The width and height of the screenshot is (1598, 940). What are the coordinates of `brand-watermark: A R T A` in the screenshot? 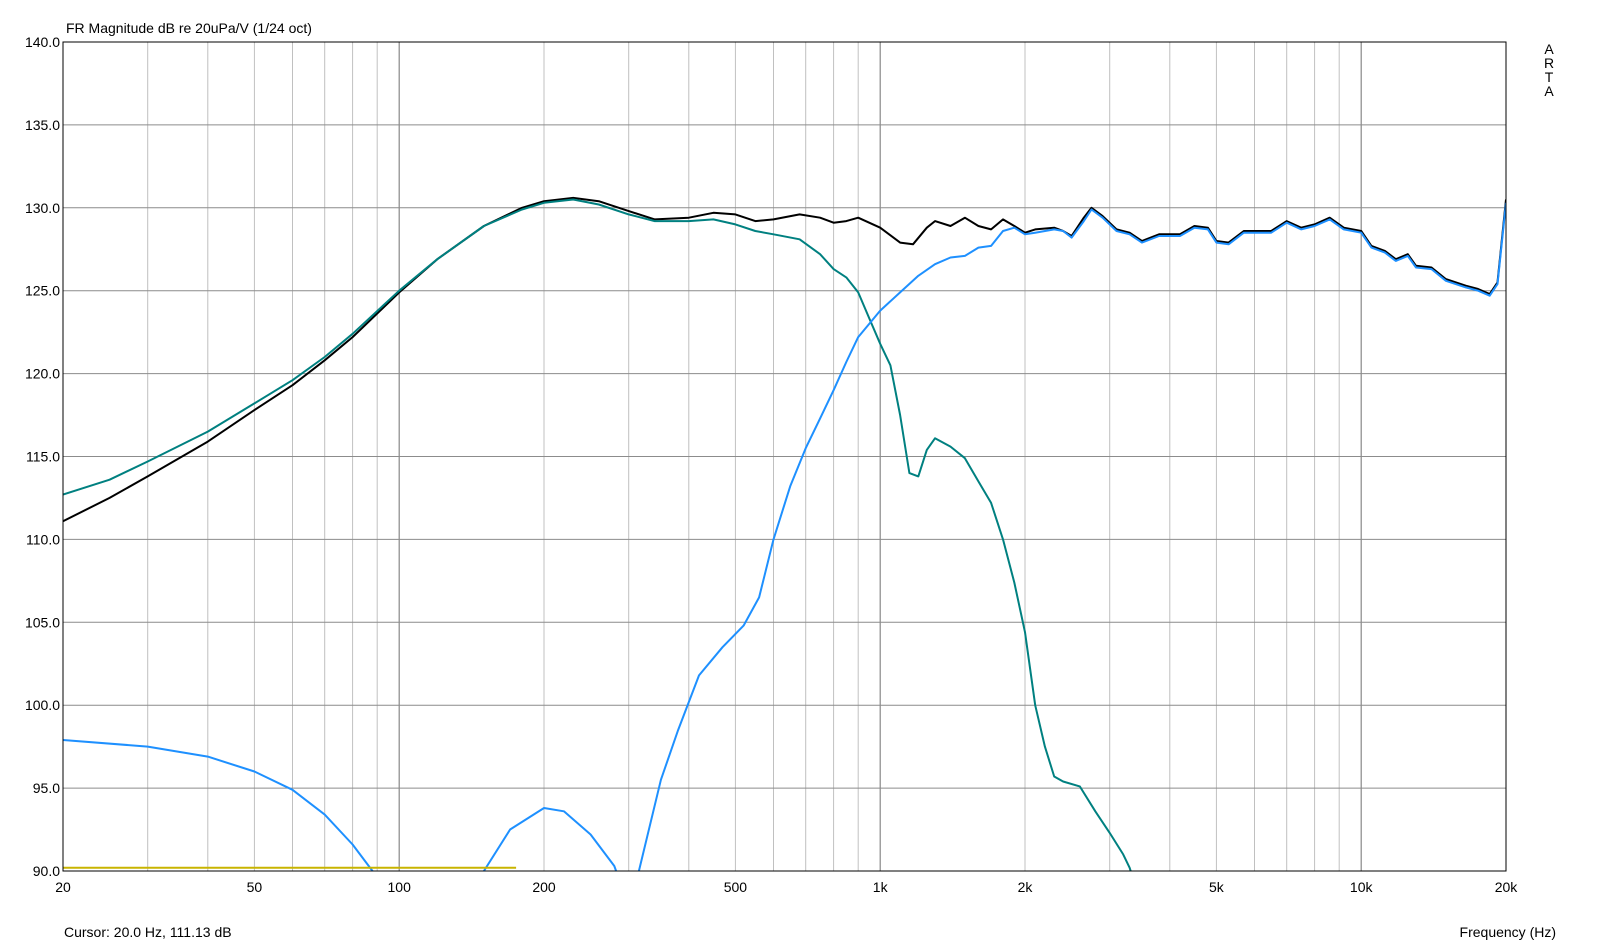 It's located at (1549, 70).